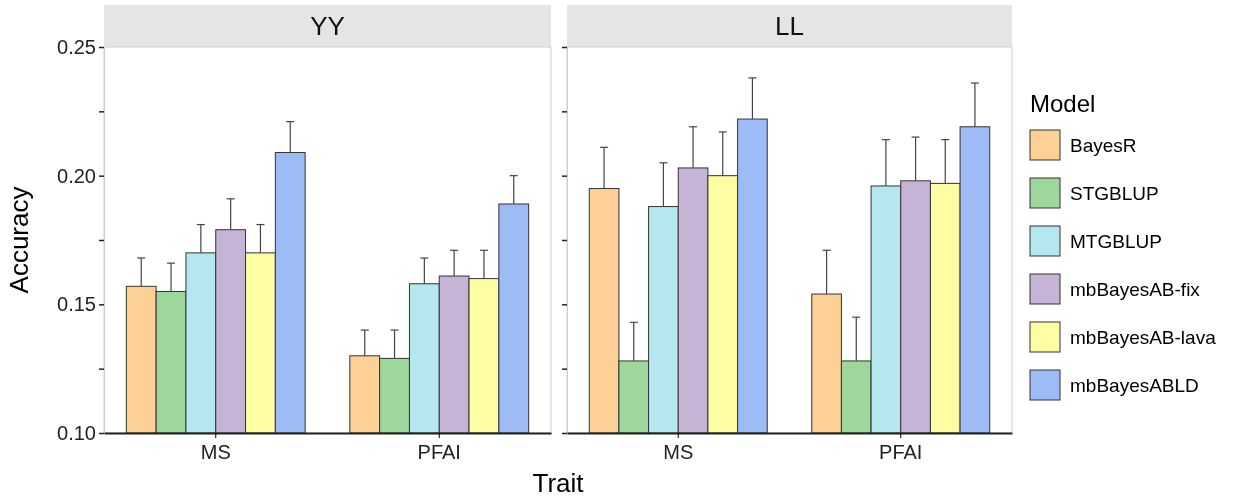  Describe the element at coordinates (558, 482) in the screenshot. I see `x-axis-title: Trait` at that location.